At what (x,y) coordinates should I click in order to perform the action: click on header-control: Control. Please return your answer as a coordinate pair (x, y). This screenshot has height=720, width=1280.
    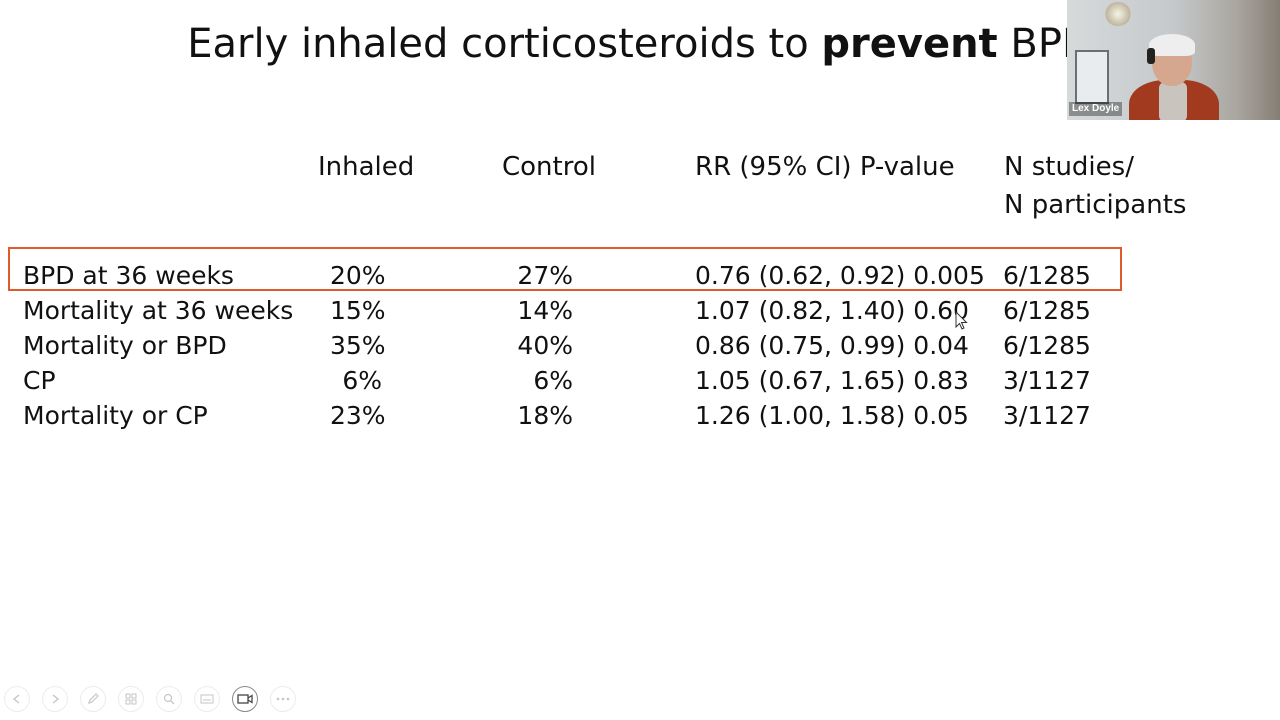
    Looking at the image, I should click on (549, 167).